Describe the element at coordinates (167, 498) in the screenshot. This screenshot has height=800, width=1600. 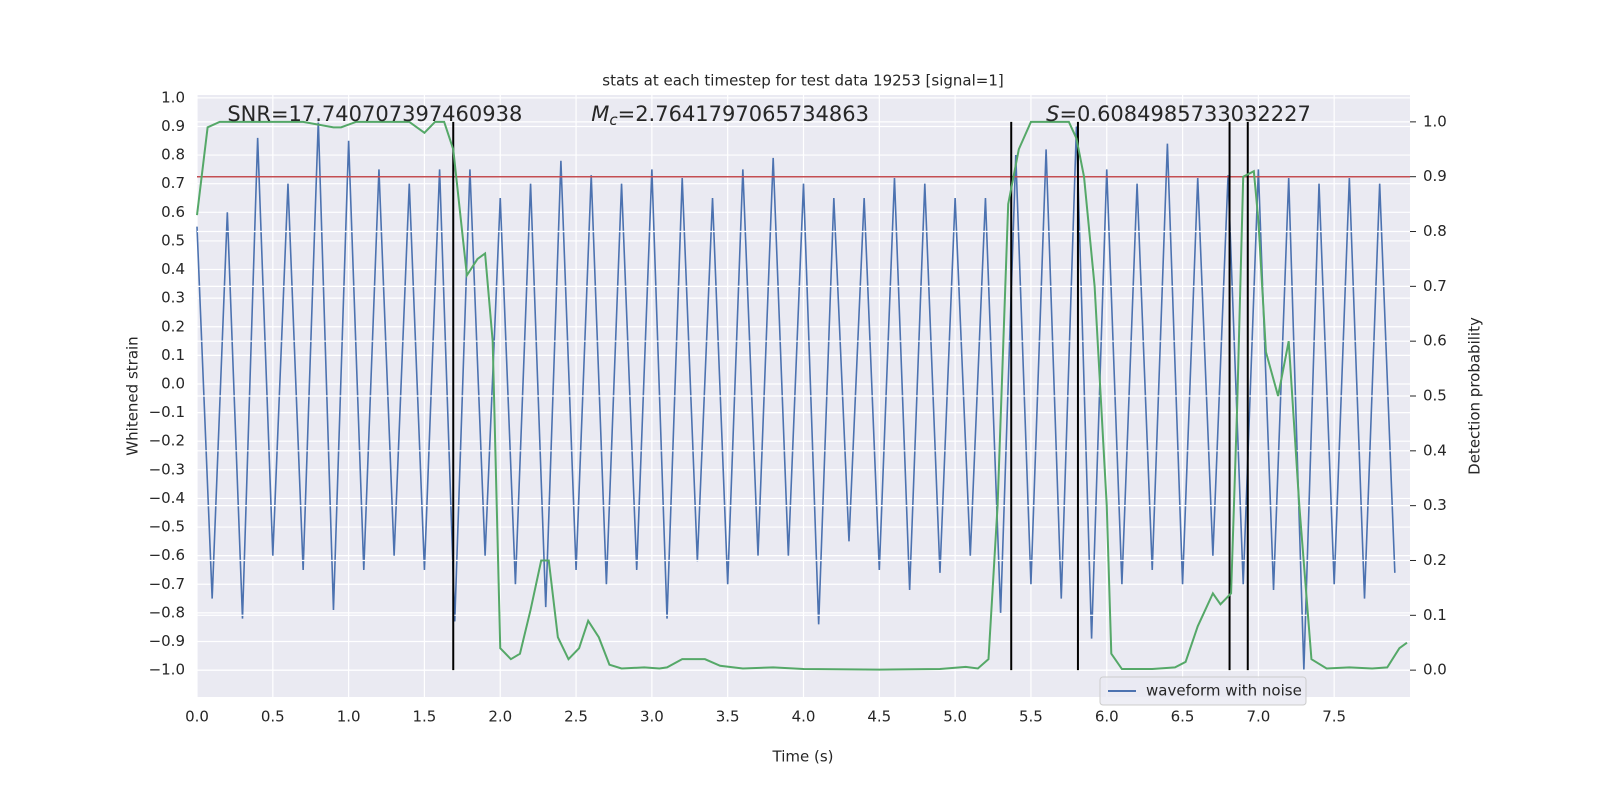
I see `y-tick-label: −0.4` at that location.